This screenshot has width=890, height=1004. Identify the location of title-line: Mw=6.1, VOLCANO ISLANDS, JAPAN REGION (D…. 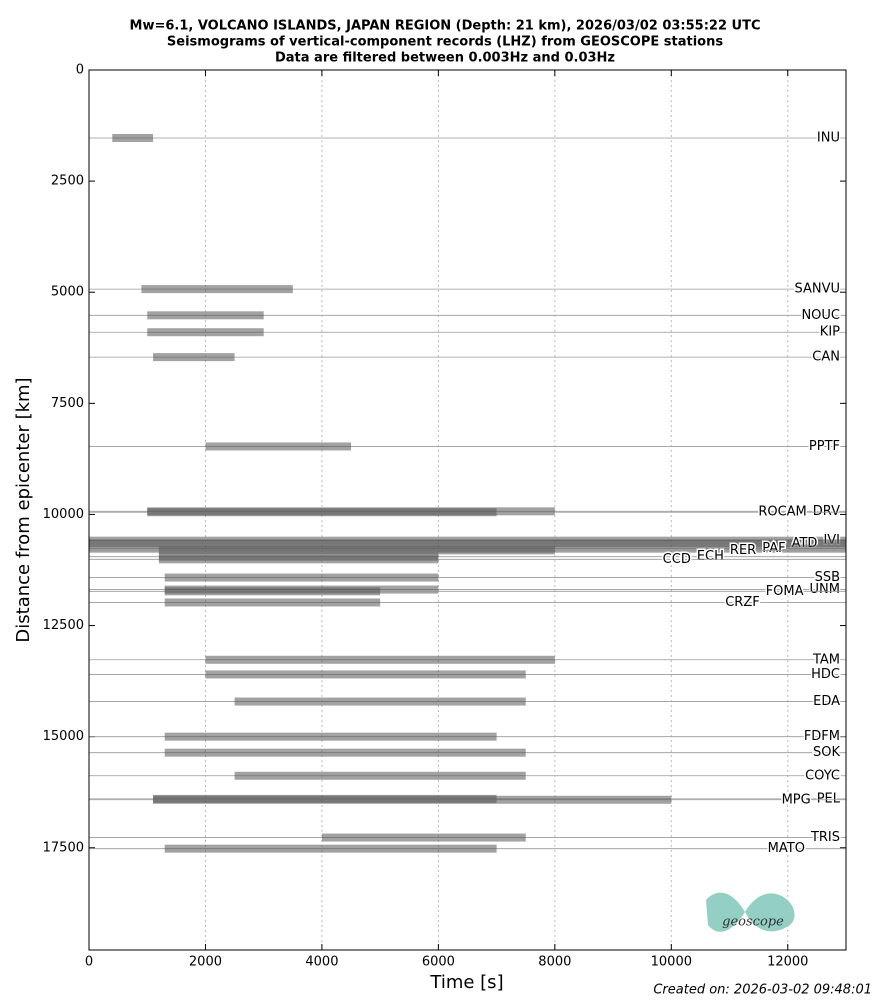
(445, 26).